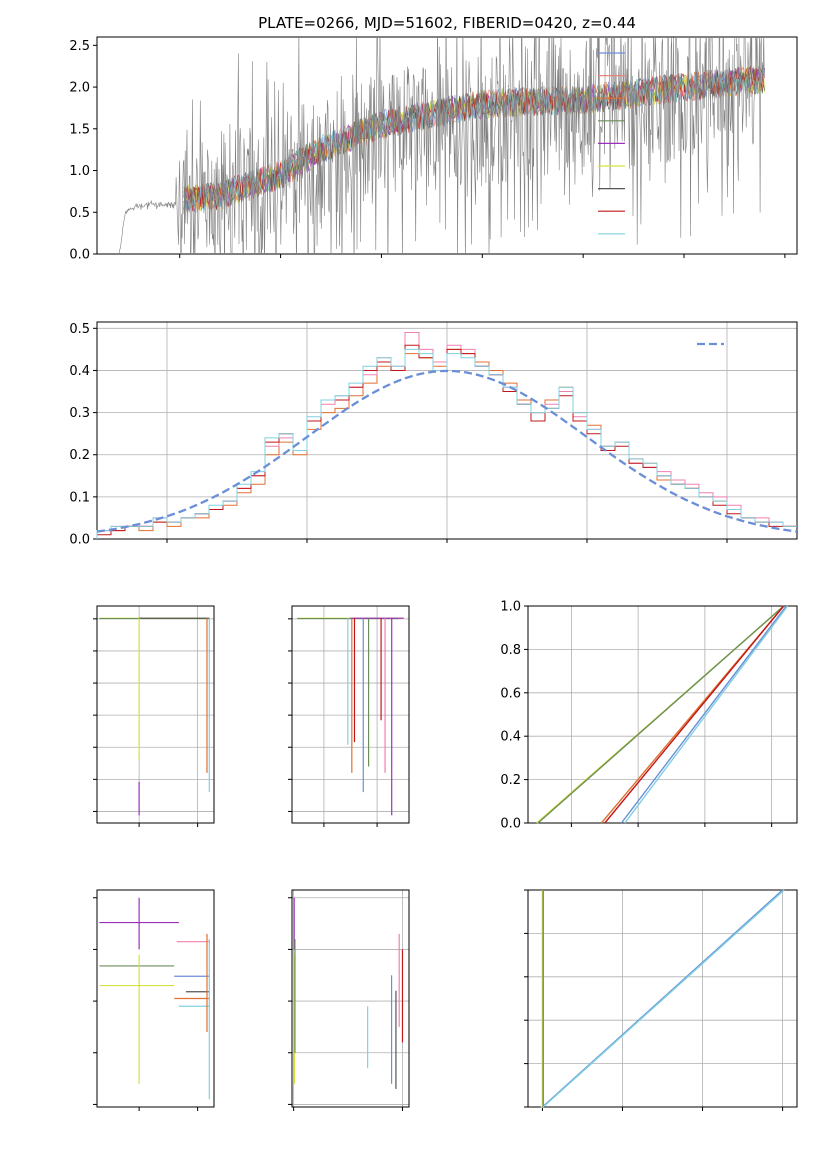 The image size is (819, 1170). I want to click on y-tick-label: 1.5, so click(79, 129).